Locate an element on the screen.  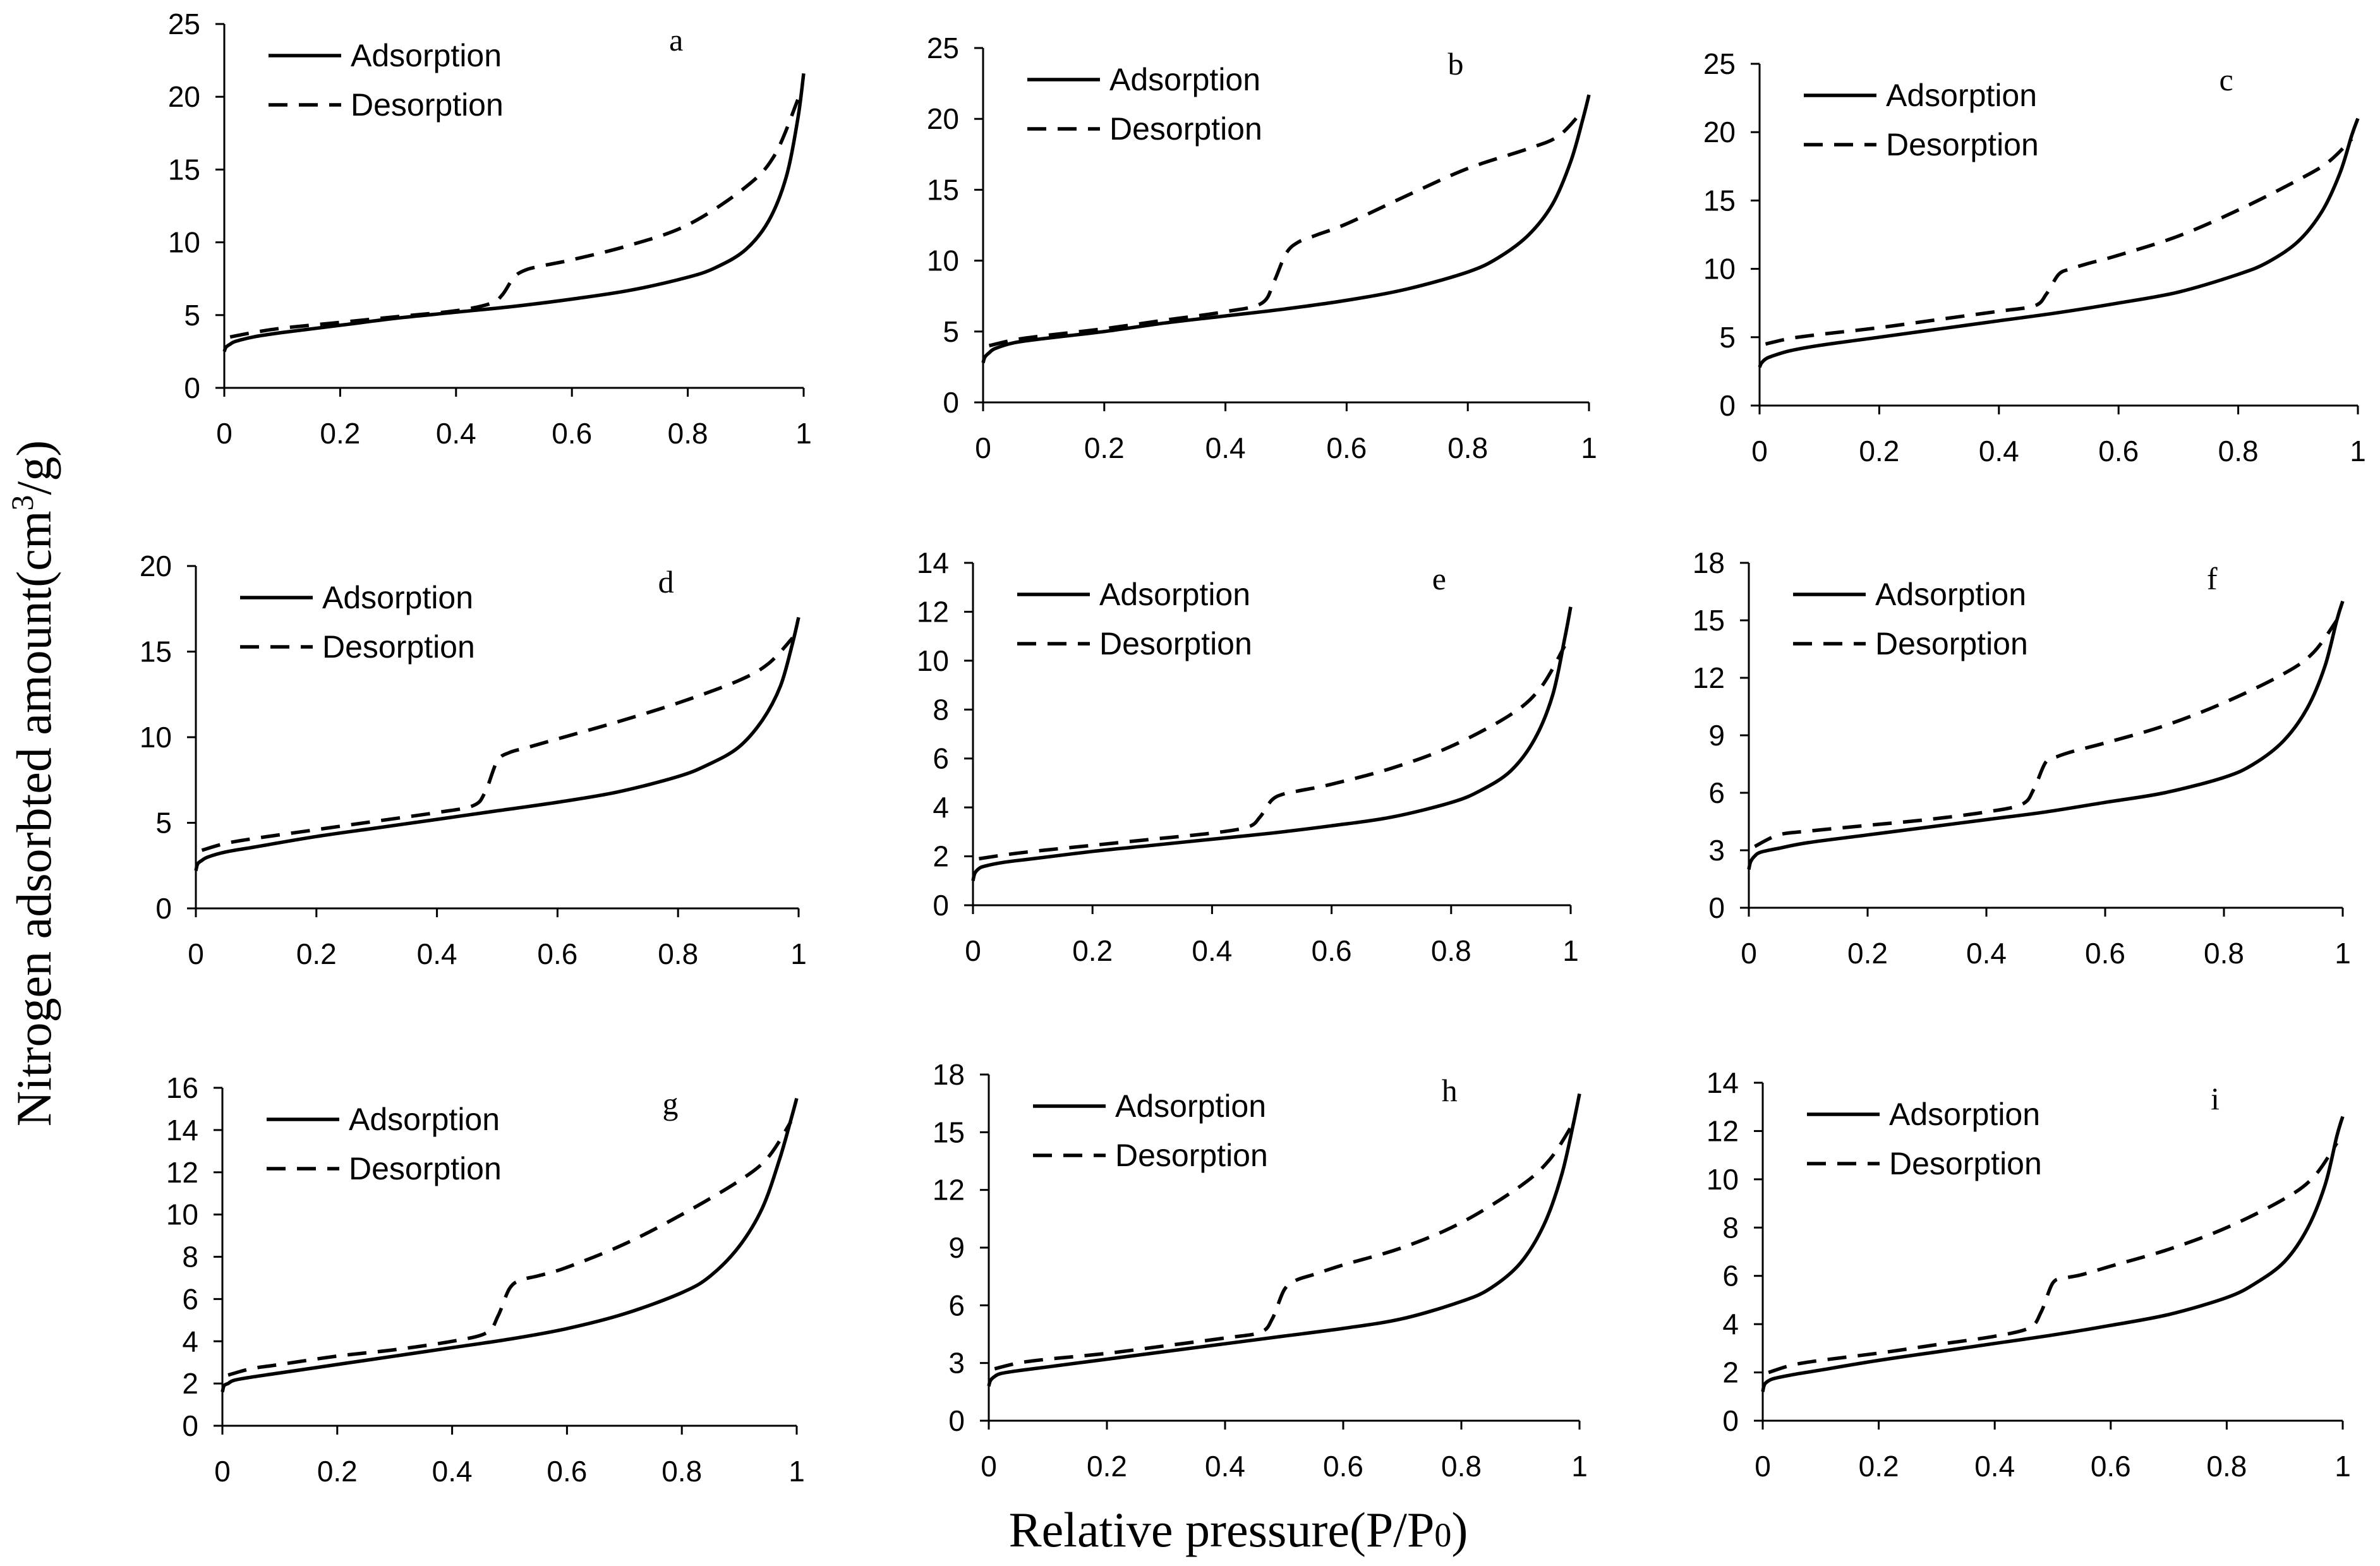
y-axis-title: Nitrogen adsorbted amount(cm3/g) is located at coordinates (32, 783).